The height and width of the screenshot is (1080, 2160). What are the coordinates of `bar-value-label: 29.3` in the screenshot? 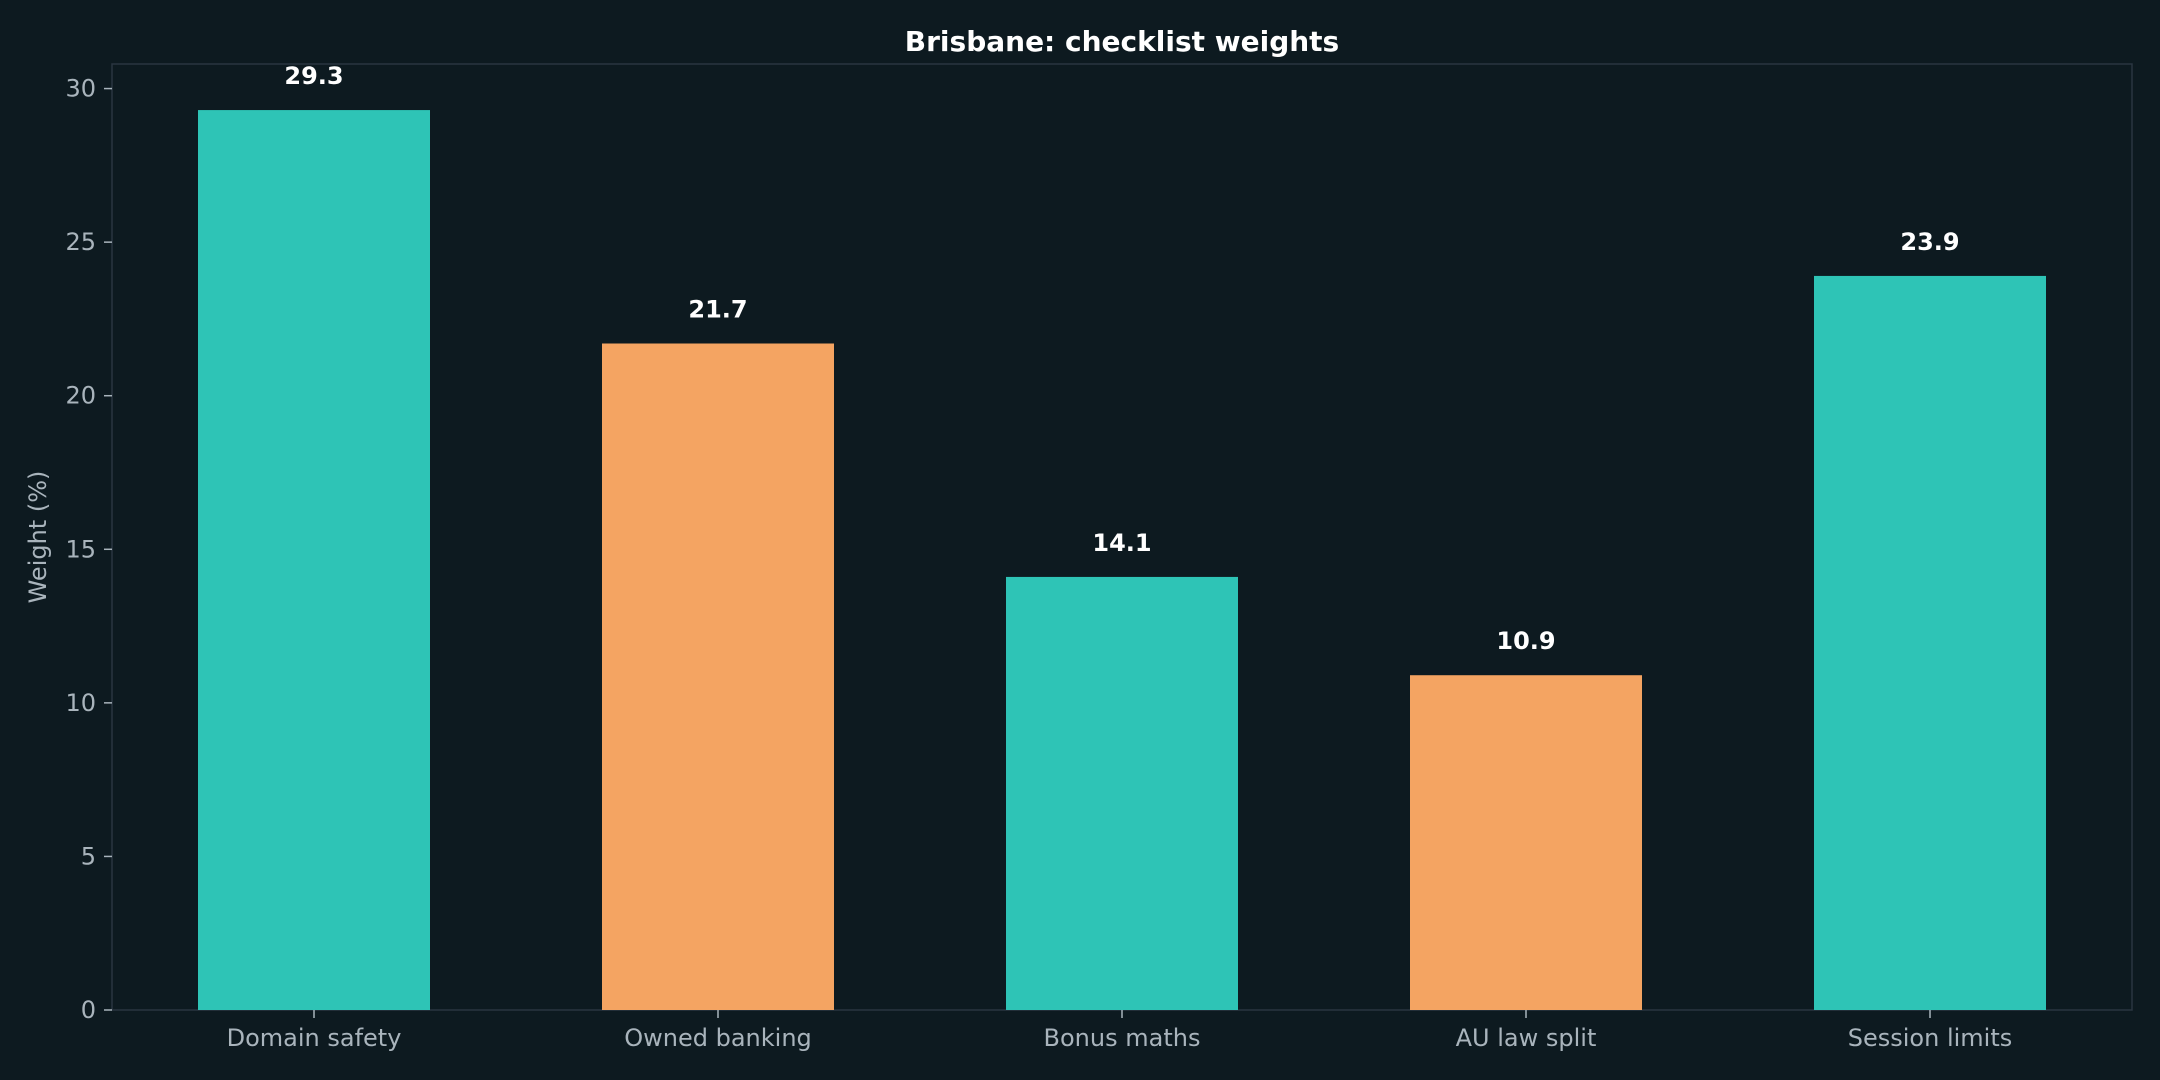 It's located at (313, 76).